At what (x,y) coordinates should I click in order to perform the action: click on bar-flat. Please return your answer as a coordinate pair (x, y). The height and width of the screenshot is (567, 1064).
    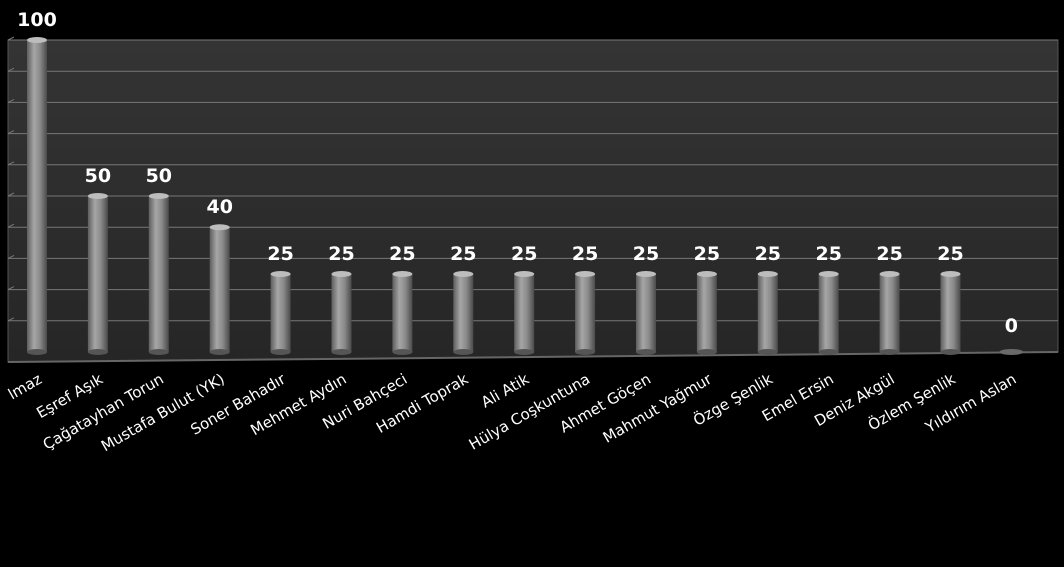
    Looking at the image, I should click on (1011, 352).